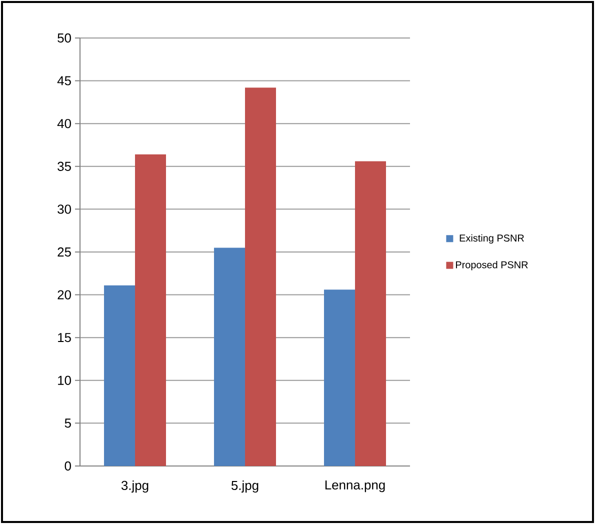  Describe the element at coordinates (64, 337) in the screenshot. I see `y-tick-label: 15` at that location.